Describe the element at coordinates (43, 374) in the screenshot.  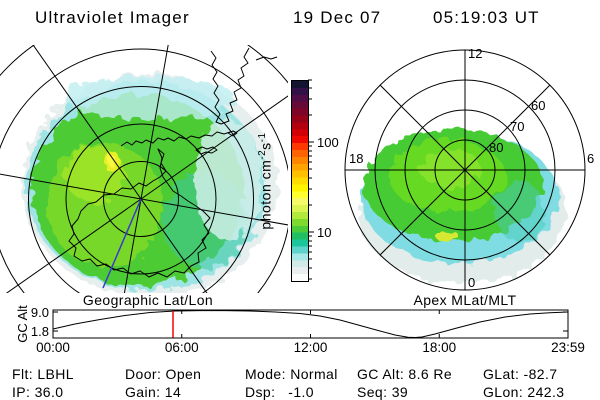
I see `status-flt: Flt: LBHL` at that location.